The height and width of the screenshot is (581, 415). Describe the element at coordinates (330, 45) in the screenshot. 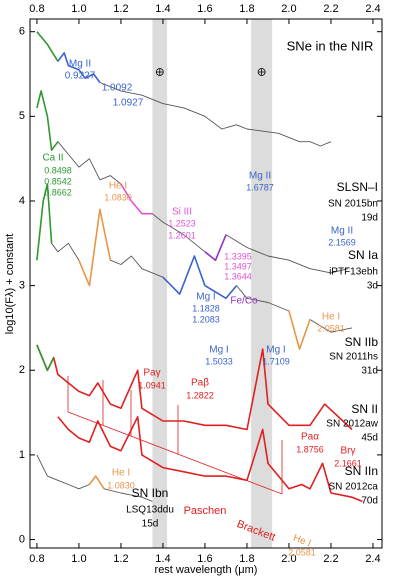

I see `annotation: SNe in the NIR` at that location.